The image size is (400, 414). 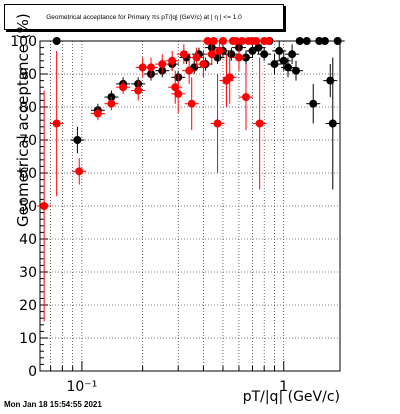 I want to click on y-tick-label: 10, so click(x=28, y=339).